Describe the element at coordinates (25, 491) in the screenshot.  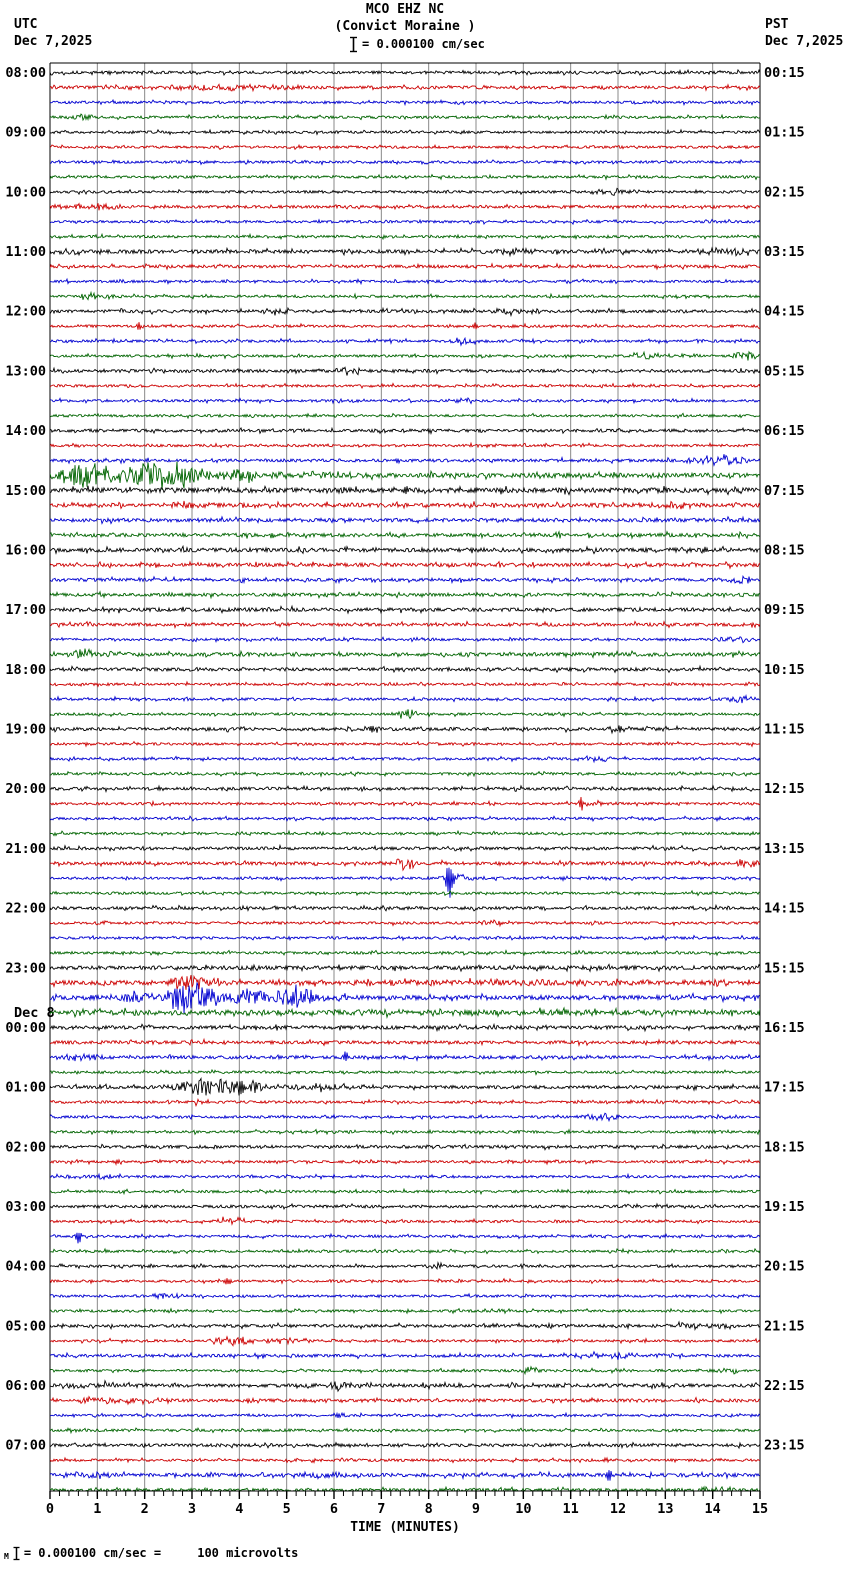
I see `utc-hour-label: 15:00` at that location.